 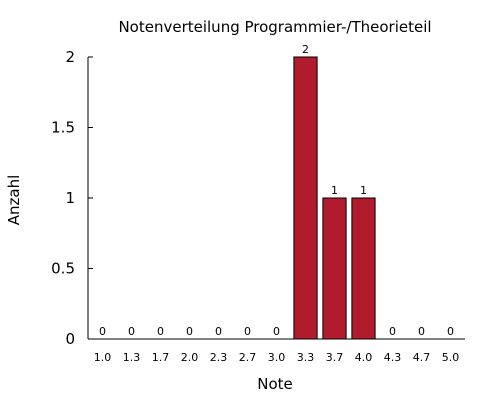 What do you see at coordinates (63, 269) in the screenshot?
I see `y-tick-label: 0.5` at bounding box center [63, 269].